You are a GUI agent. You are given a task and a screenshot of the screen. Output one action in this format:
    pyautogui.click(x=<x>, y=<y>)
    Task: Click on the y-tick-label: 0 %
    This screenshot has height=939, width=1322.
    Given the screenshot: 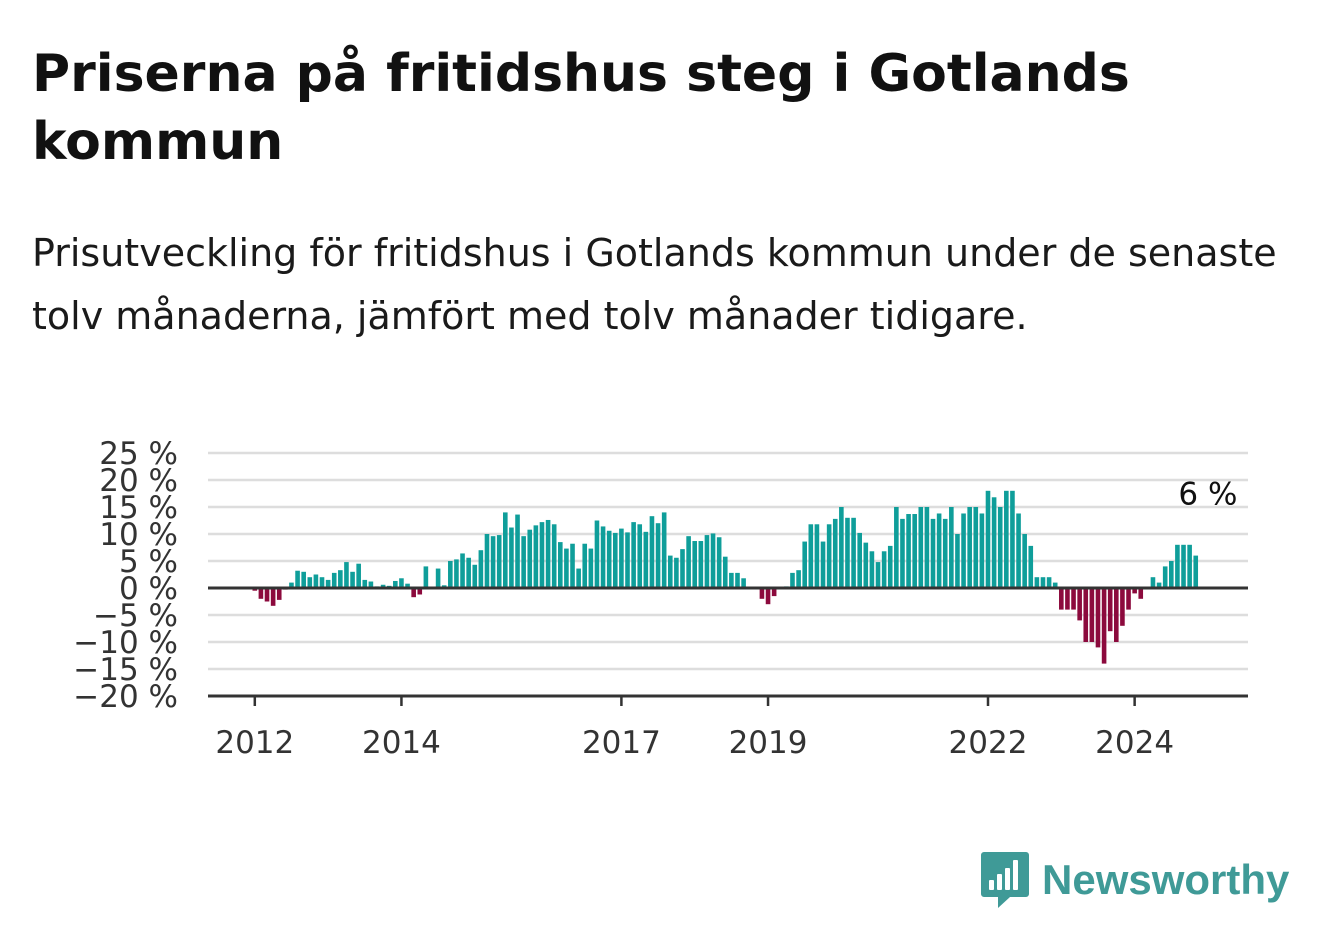 What is the action you would take?
    pyautogui.click(x=148, y=589)
    